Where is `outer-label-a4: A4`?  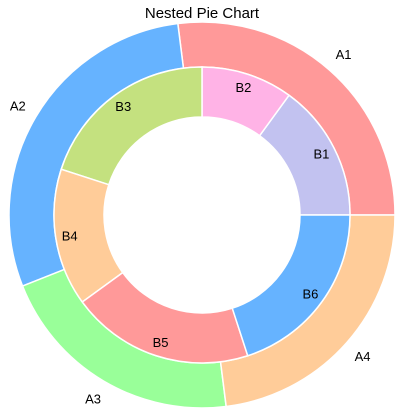 outer-label-a4: A4 is located at coordinates (363, 356).